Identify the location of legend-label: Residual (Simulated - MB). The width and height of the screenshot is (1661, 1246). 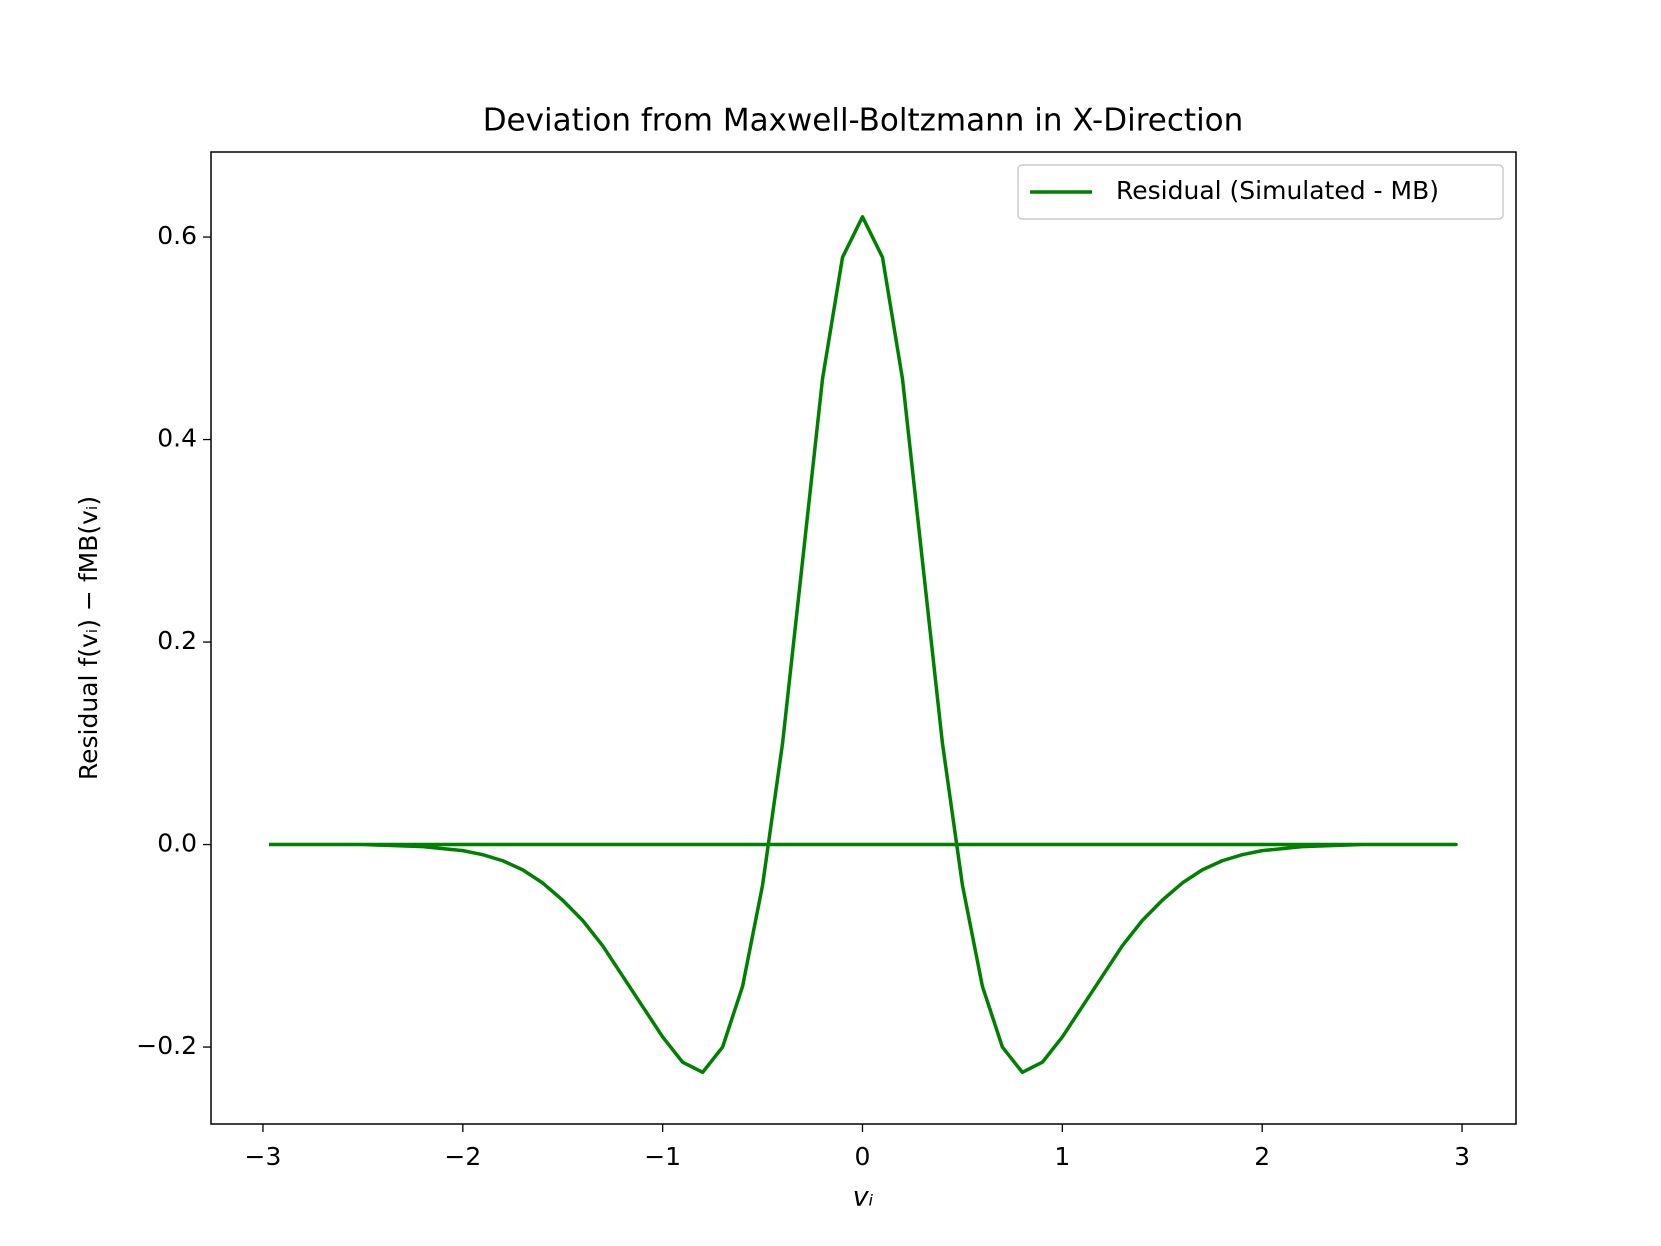
(1277, 190).